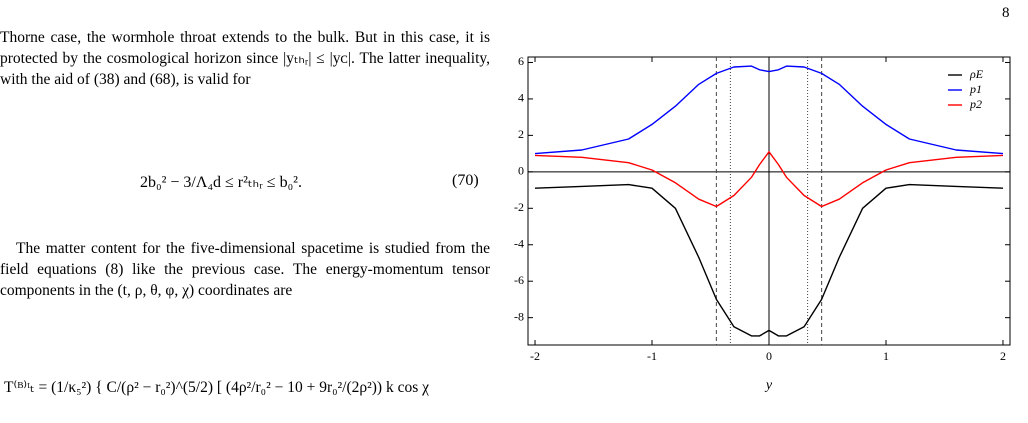 This screenshot has height=423, width=1028. Describe the element at coordinates (521, 98) in the screenshot. I see `y-tick-label: 4` at that location.